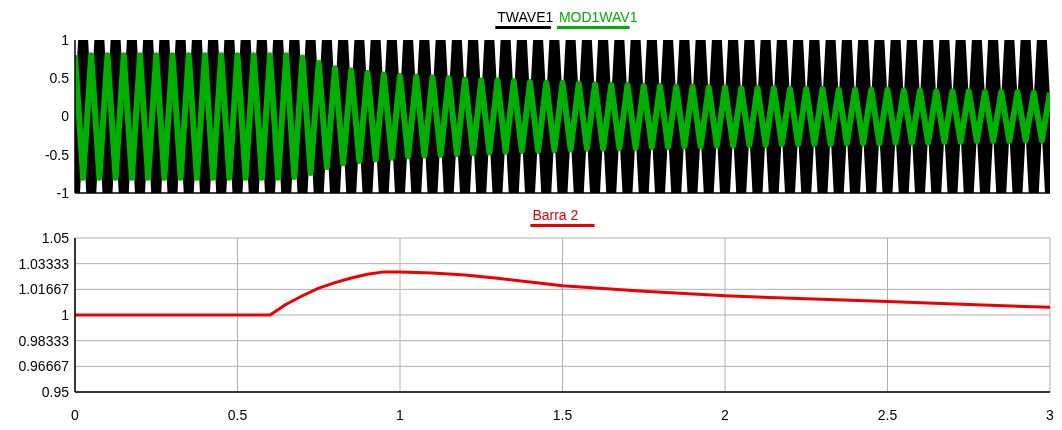  I want to click on y-tick-label: -1, so click(63, 192).